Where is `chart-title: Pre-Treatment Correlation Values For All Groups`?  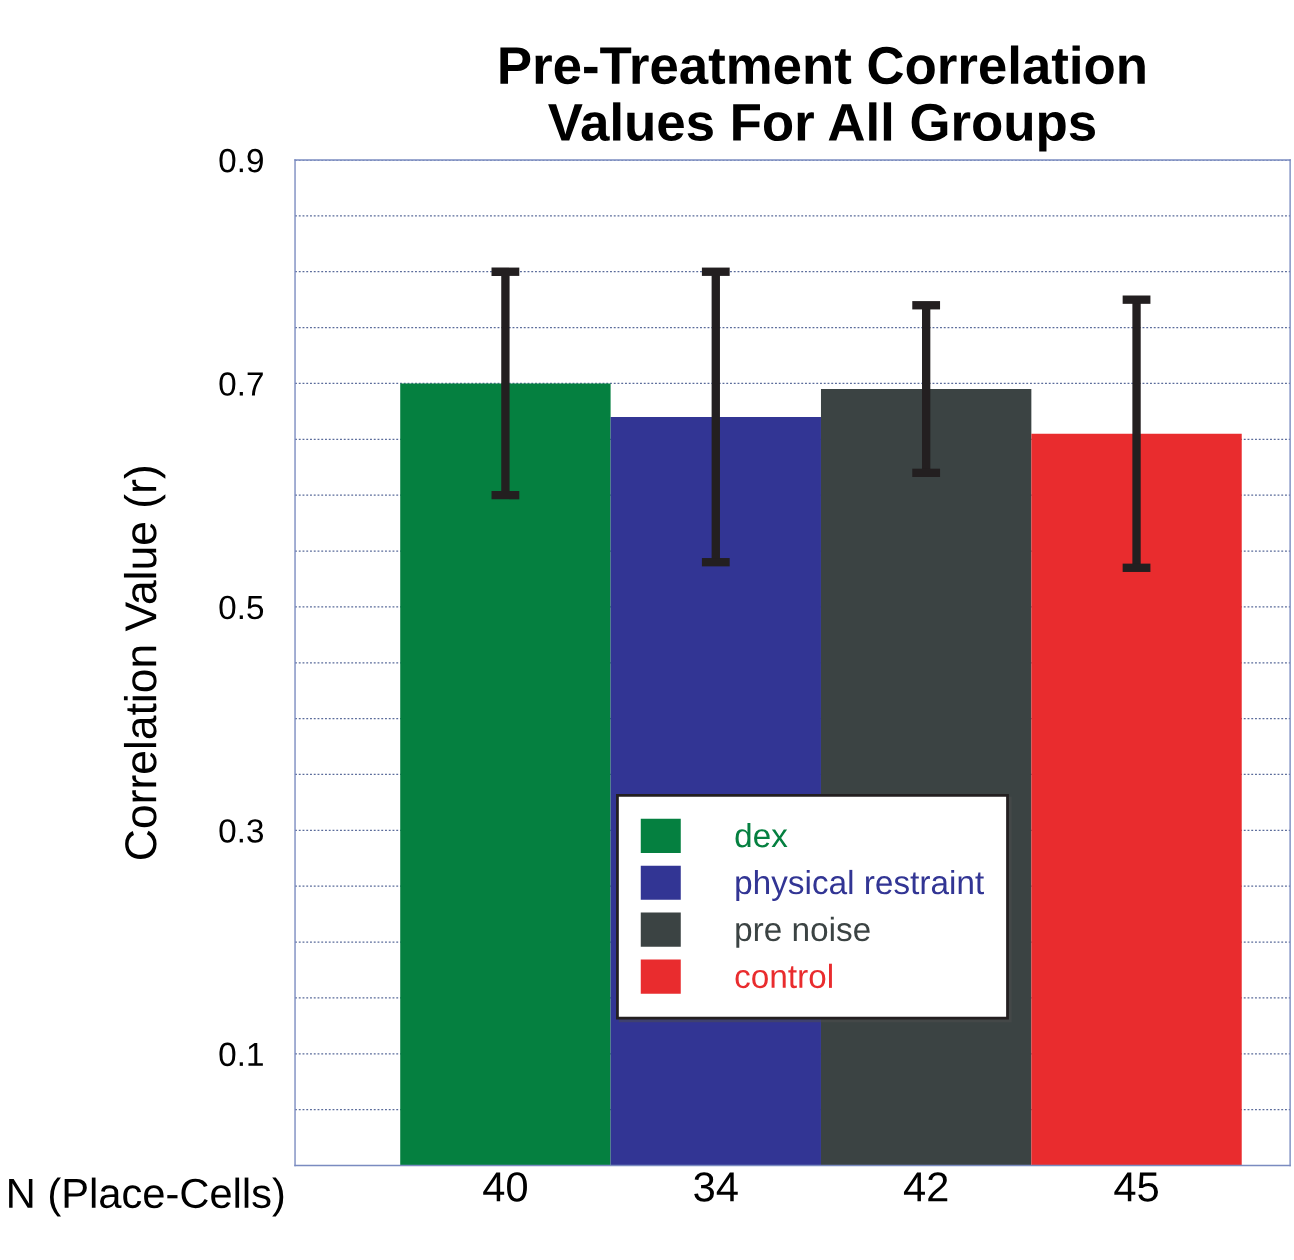 chart-title: Pre-Treatment Correlation Values For All Groups is located at coordinates (822, 98).